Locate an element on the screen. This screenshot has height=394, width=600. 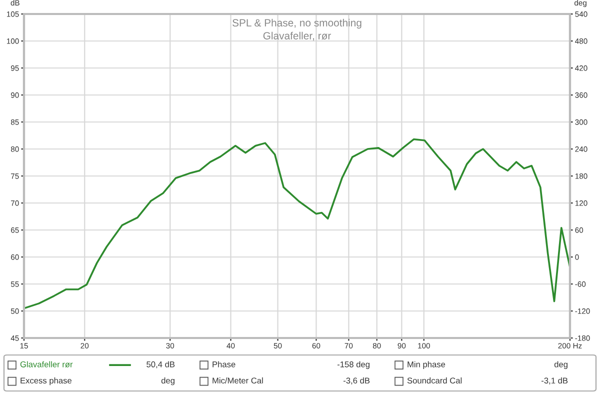
text: Excess phase is located at coordinates (46, 381).